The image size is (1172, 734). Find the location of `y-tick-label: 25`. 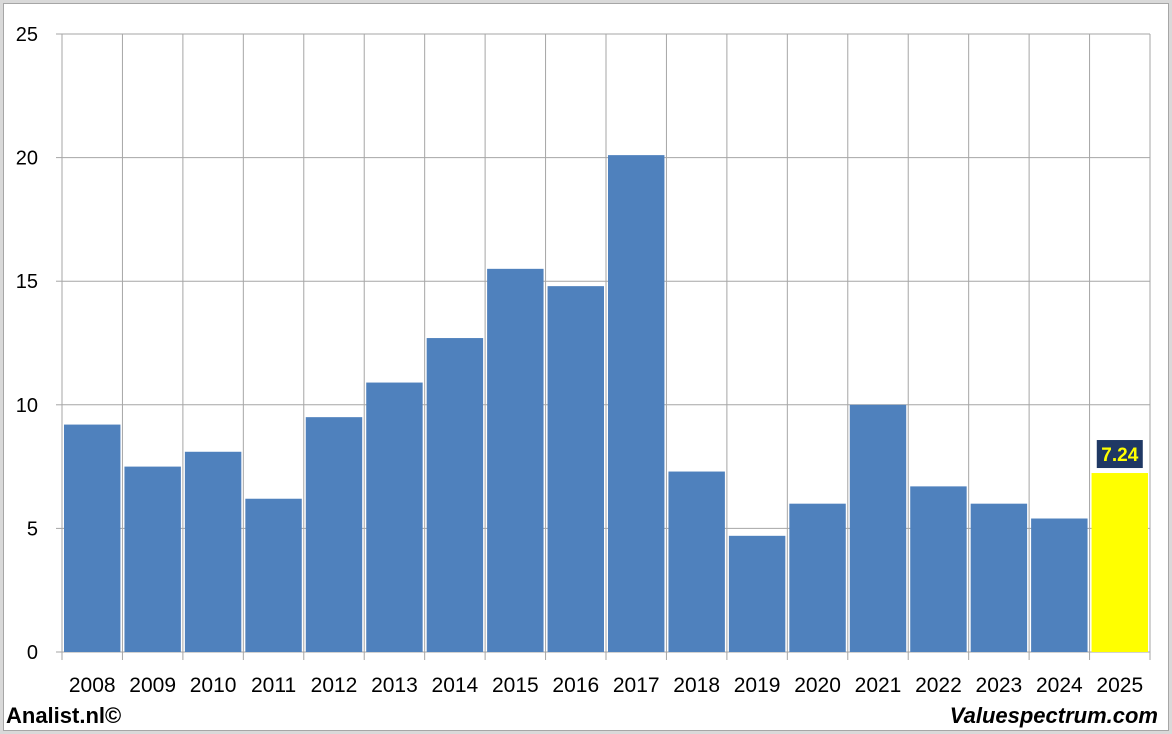

y-tick-label: 25 is located at coordinates (27, 35).